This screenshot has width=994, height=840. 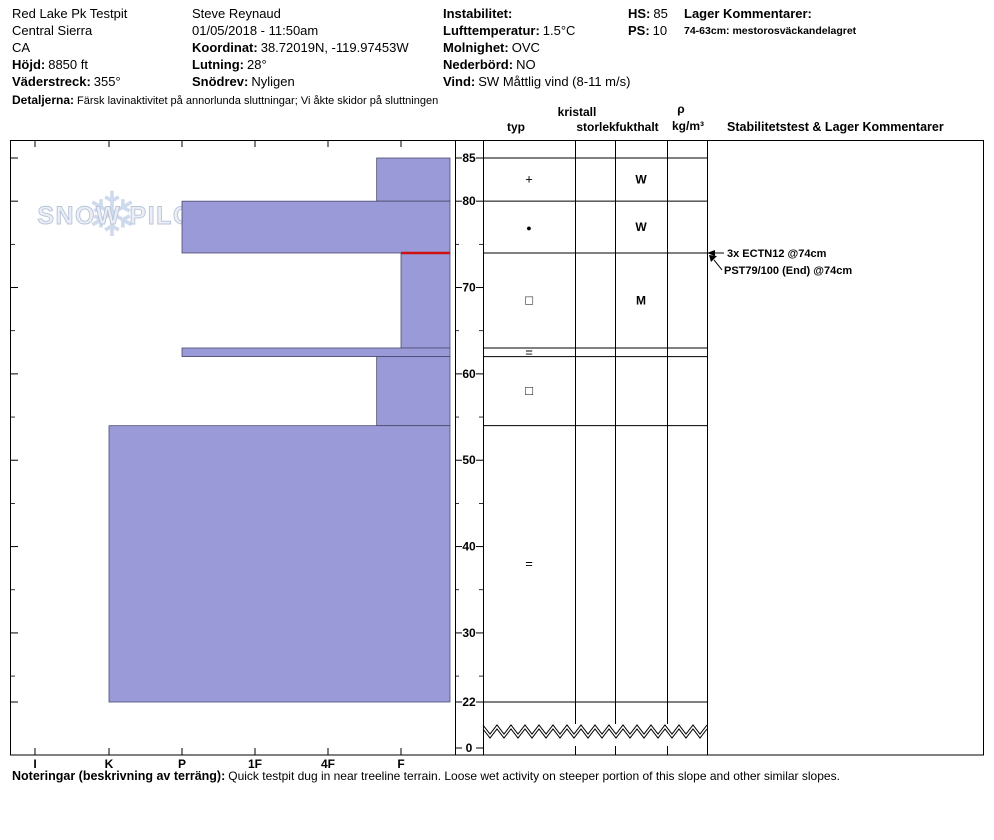 I want to click on precip-row: Nederbörd: NO, so click(x=489, y=64).